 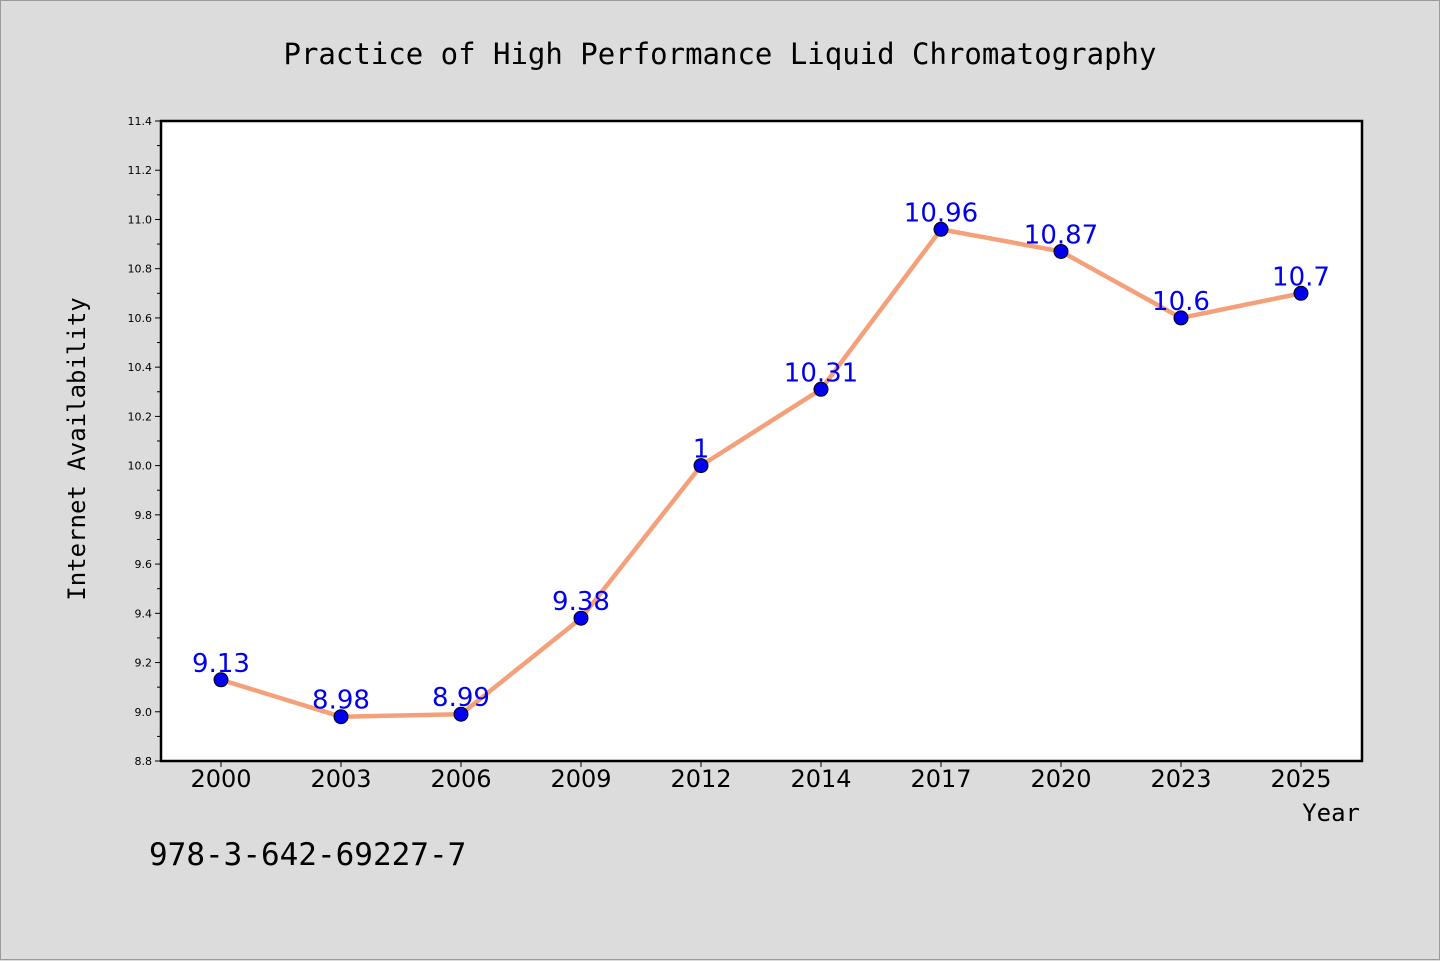 I want to click on x-tick-label: 2006, so click(x=460, y=779).